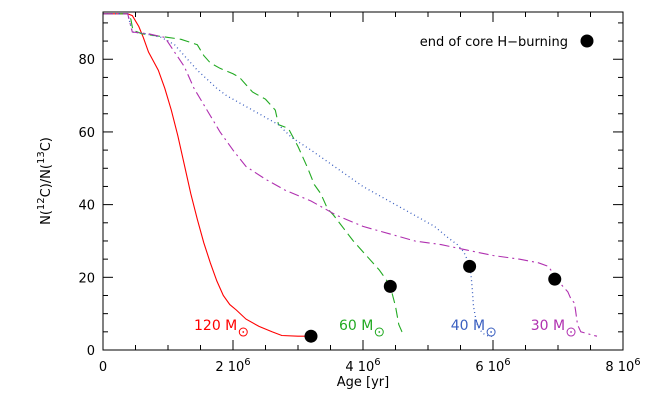  I want to click on x-tick-label: 8 106, so click(622, 366).